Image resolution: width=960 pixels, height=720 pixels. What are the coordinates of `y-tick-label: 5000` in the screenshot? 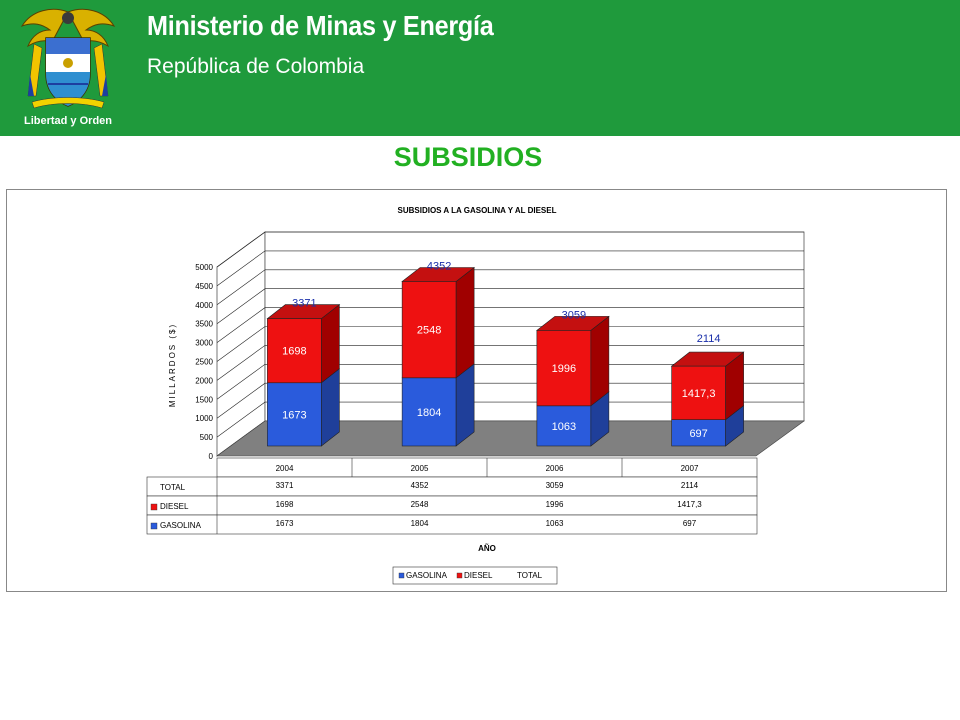 It's located at (204, 267).